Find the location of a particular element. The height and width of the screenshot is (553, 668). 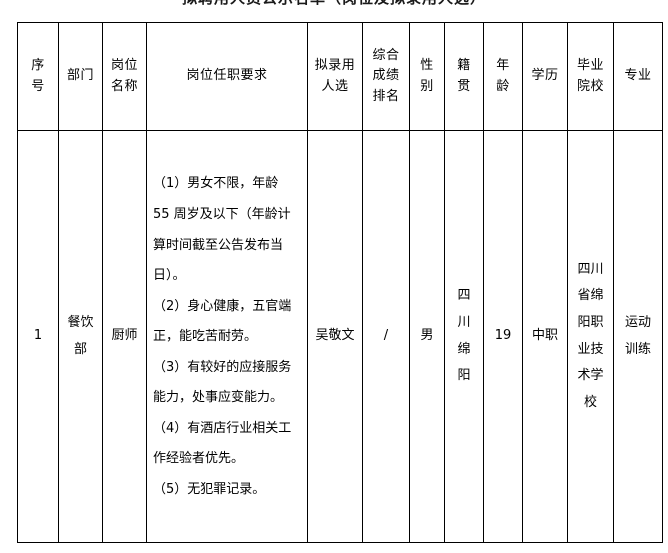

cell-education: 中职 is located at coordinates (545, 336).